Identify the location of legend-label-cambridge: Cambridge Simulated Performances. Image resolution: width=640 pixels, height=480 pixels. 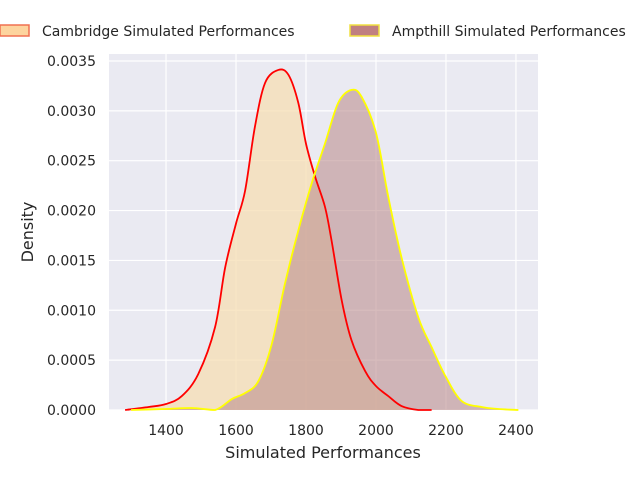
(168, 32).